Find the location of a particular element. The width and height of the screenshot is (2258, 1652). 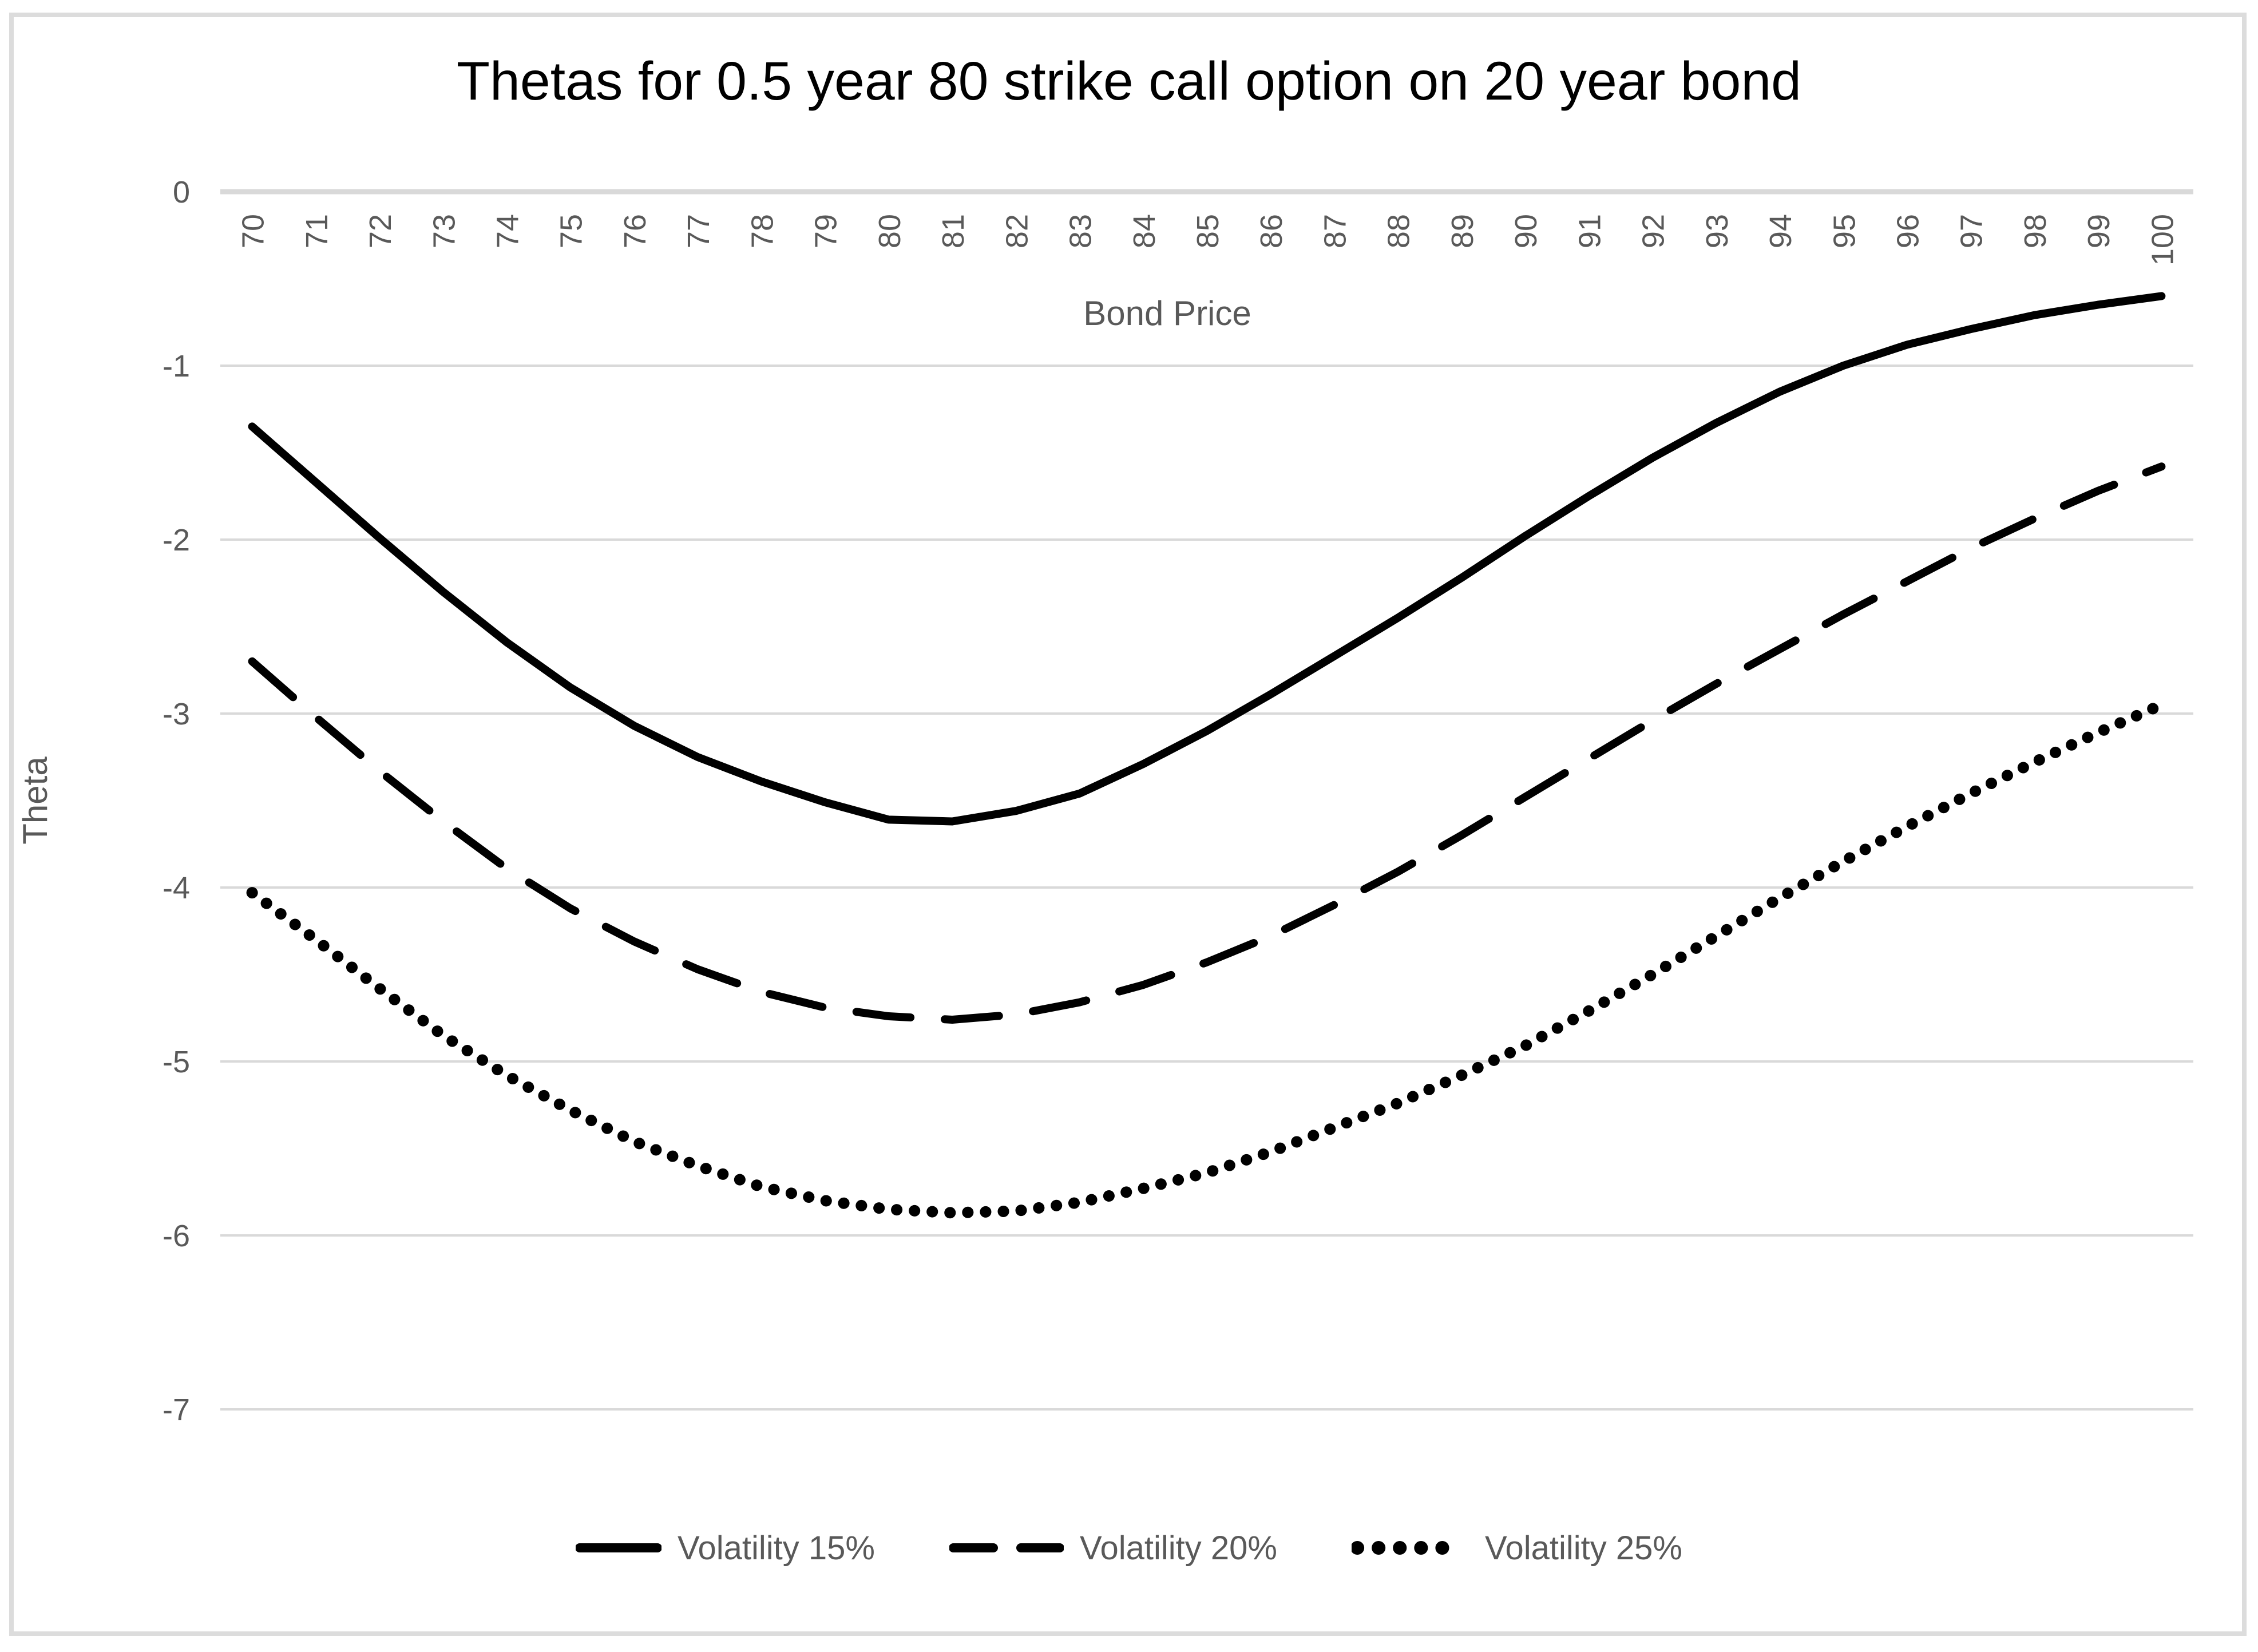

y-axis-tick-label: -2 is located at coordinates (176, 540).